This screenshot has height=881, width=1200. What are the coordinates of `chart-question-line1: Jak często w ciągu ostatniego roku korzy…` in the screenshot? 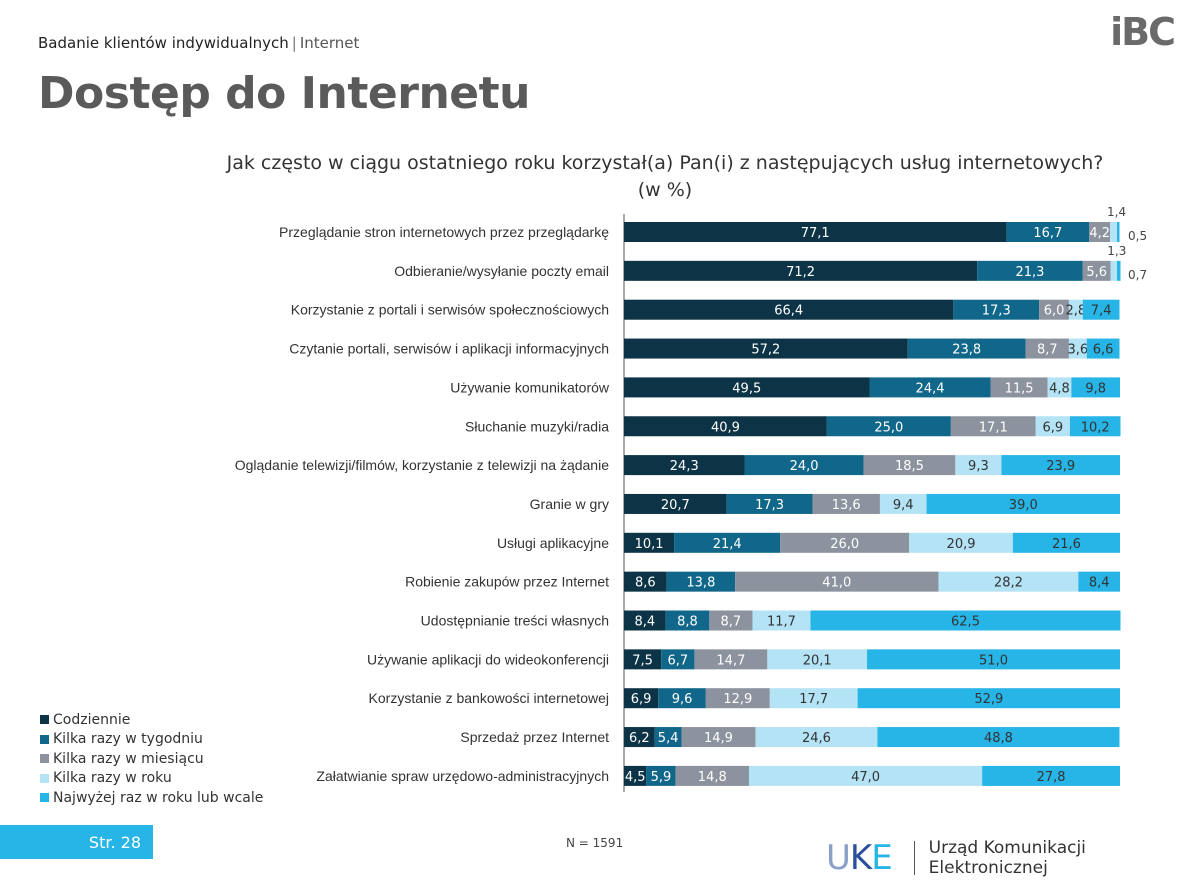 It's located at (665, 163).